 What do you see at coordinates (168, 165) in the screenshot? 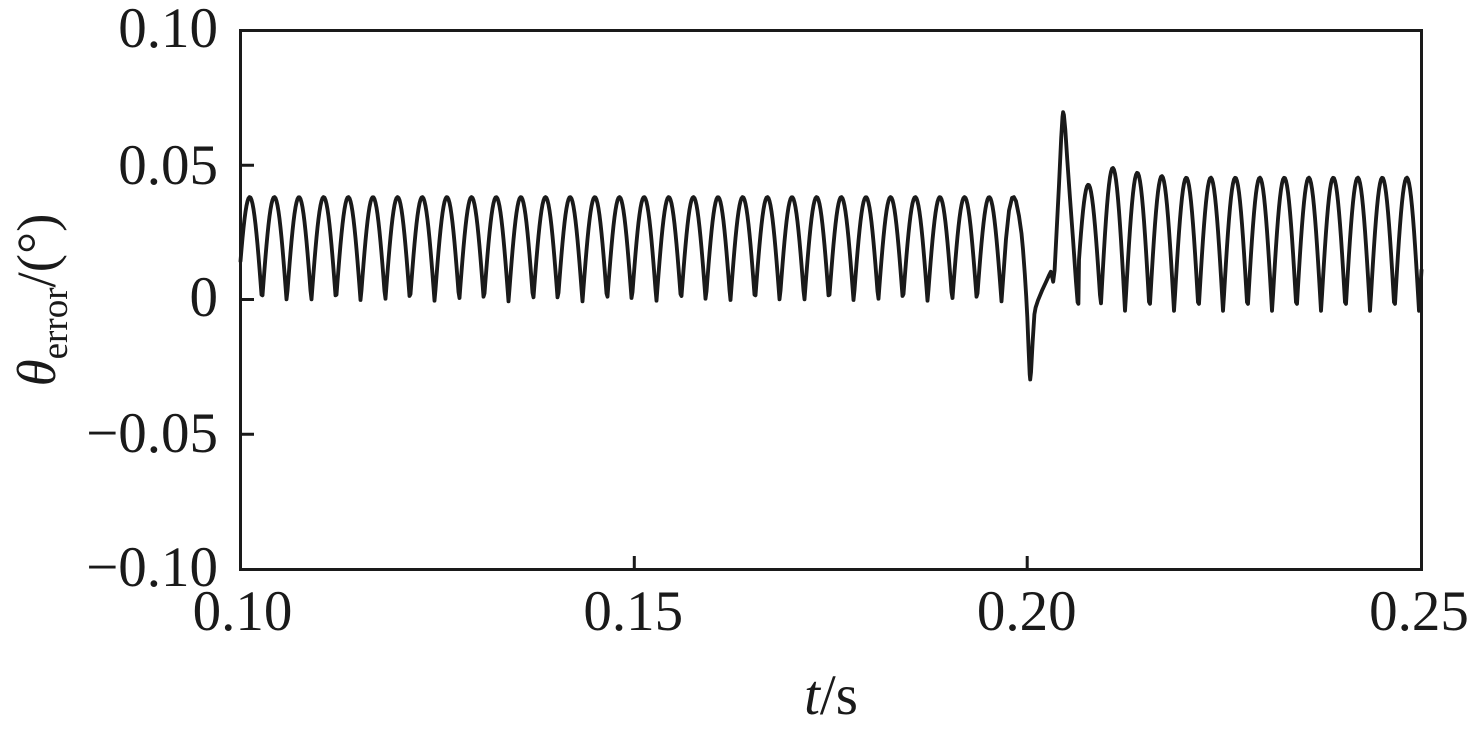
I see `svg-text: 0.05` at bounding box center [168, 165].